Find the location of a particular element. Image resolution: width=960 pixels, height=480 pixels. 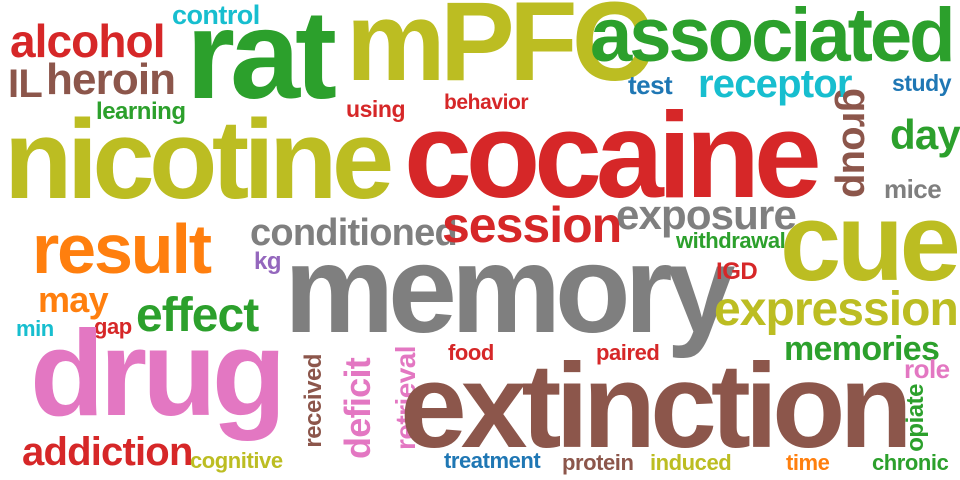

word-treatment: treatment is located at coordinates (492, 460).